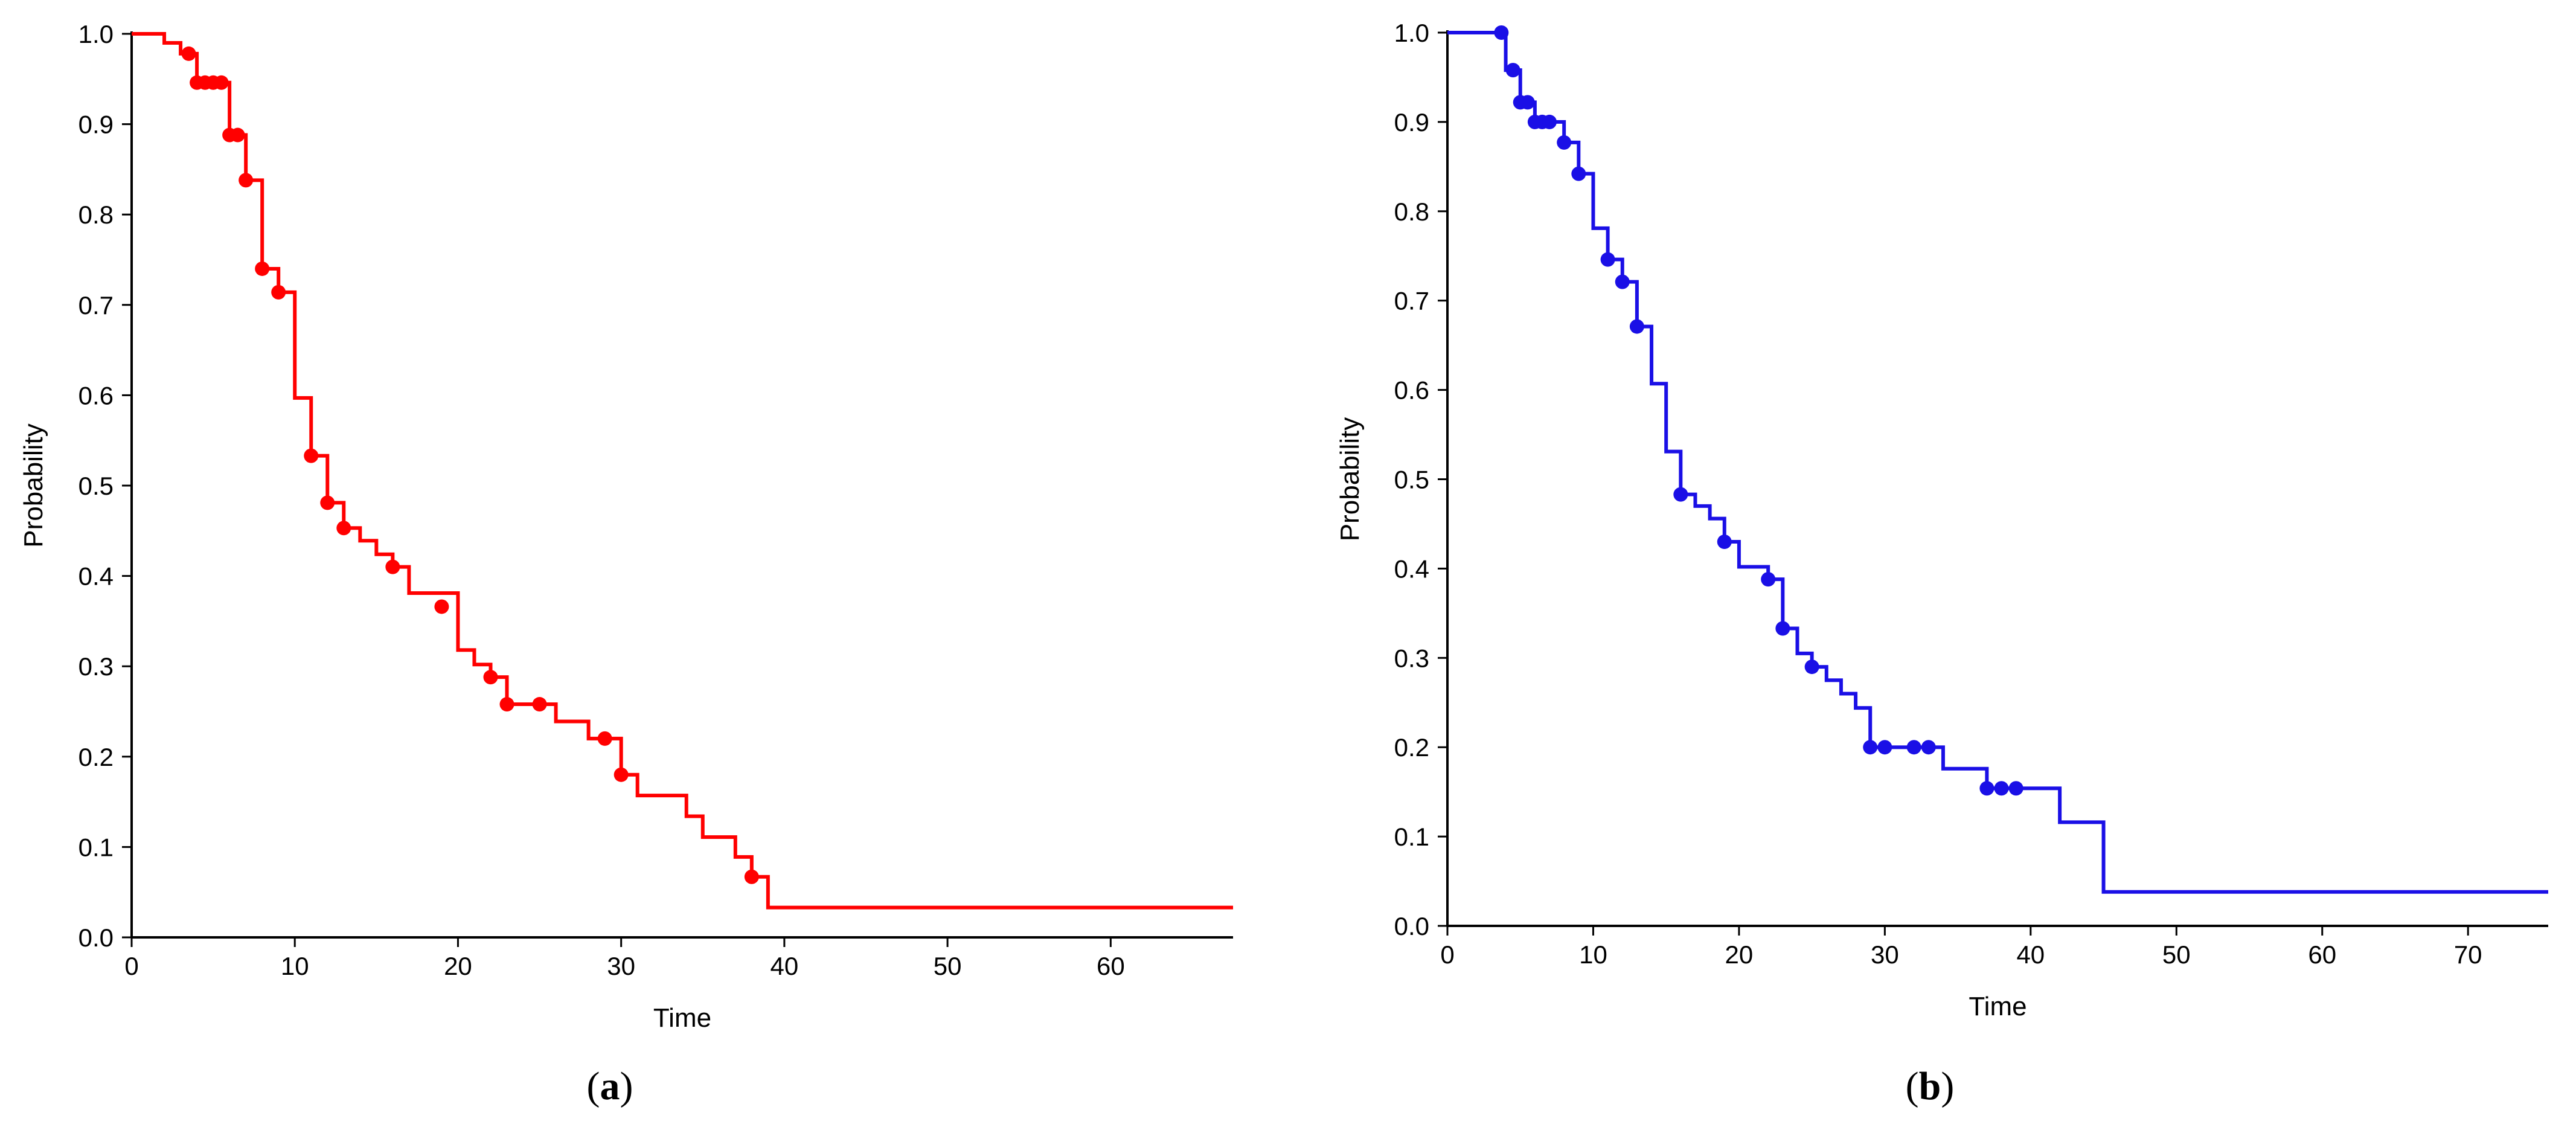  Describe the element at coordinates (2468, 954) in the screenshot. I see `x-tick-label: 70` at that location.